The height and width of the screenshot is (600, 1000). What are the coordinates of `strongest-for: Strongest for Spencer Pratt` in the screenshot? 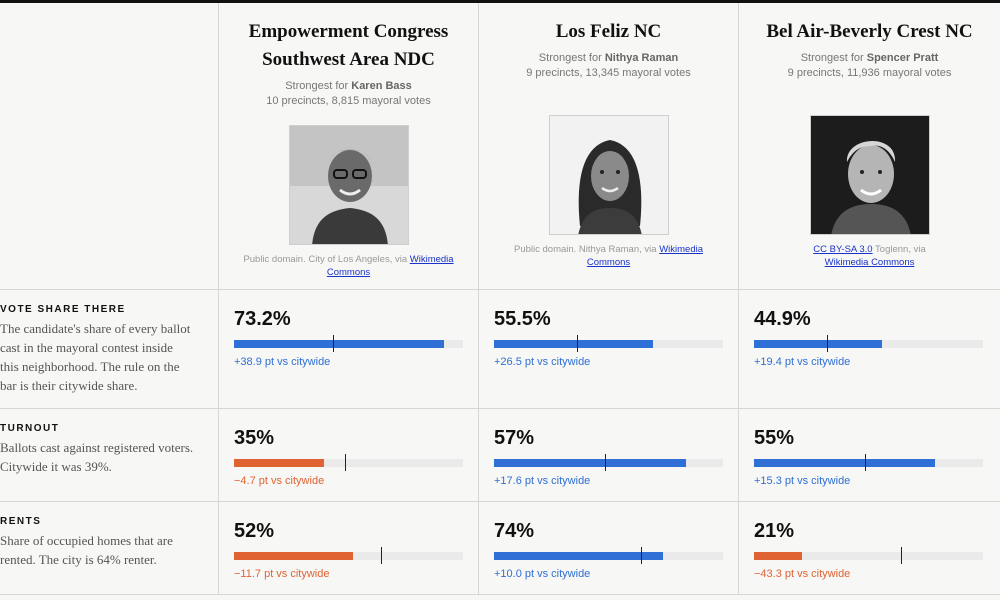 It's located at (869, 58).